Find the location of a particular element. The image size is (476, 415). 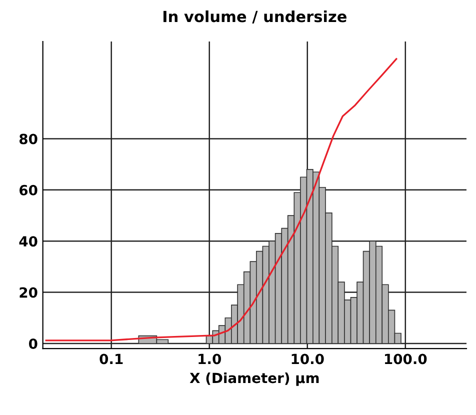

y-tick-label: 80 is located at coordinates (29, 139).